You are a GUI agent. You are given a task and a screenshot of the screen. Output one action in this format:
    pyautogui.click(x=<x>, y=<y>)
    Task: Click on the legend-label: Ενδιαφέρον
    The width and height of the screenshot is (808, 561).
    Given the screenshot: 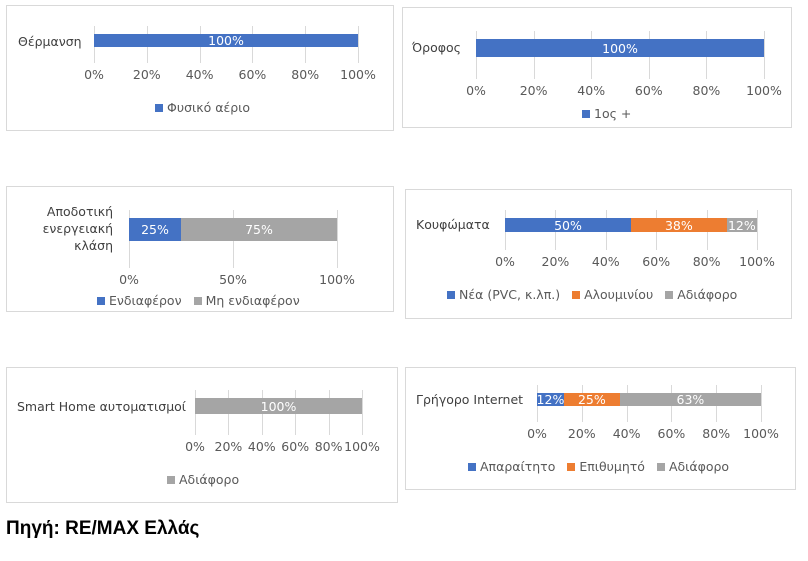 What is the action you would take?
    pyautogui.click(x=145, y=300)
    